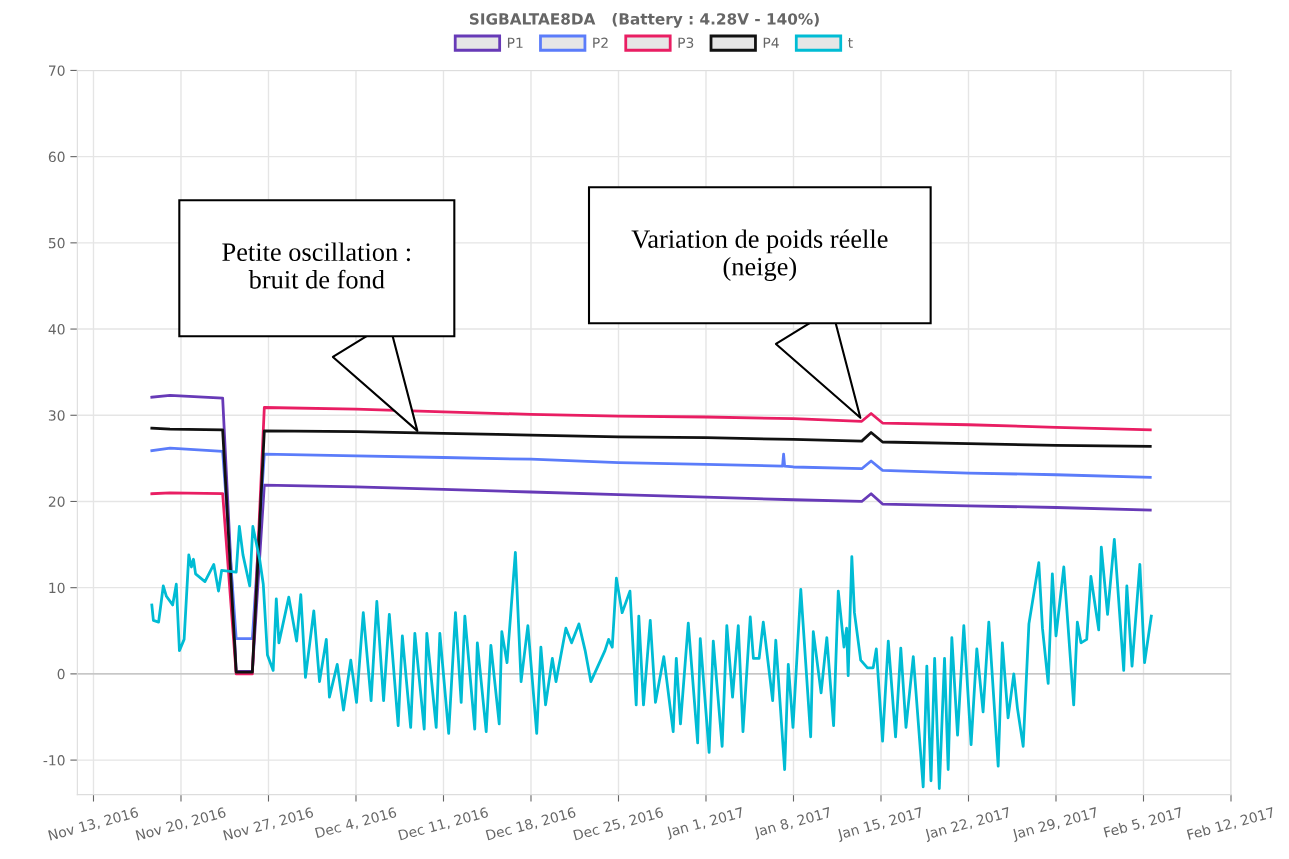  What do you see at coordinates (316, 265) in the screenshot?
I see `annotation: Petite oscillation : bruit de fond` at bounding box center [316, 265].